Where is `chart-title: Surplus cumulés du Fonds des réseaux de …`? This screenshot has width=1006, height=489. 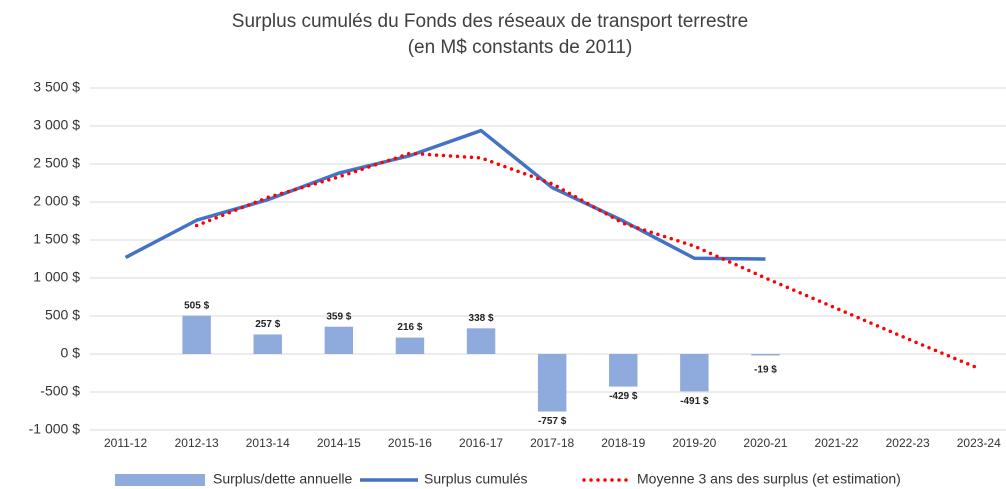 chart-title: Surplus cumulés du Fonds des réseaux de … is located at coordinates (490, 21).